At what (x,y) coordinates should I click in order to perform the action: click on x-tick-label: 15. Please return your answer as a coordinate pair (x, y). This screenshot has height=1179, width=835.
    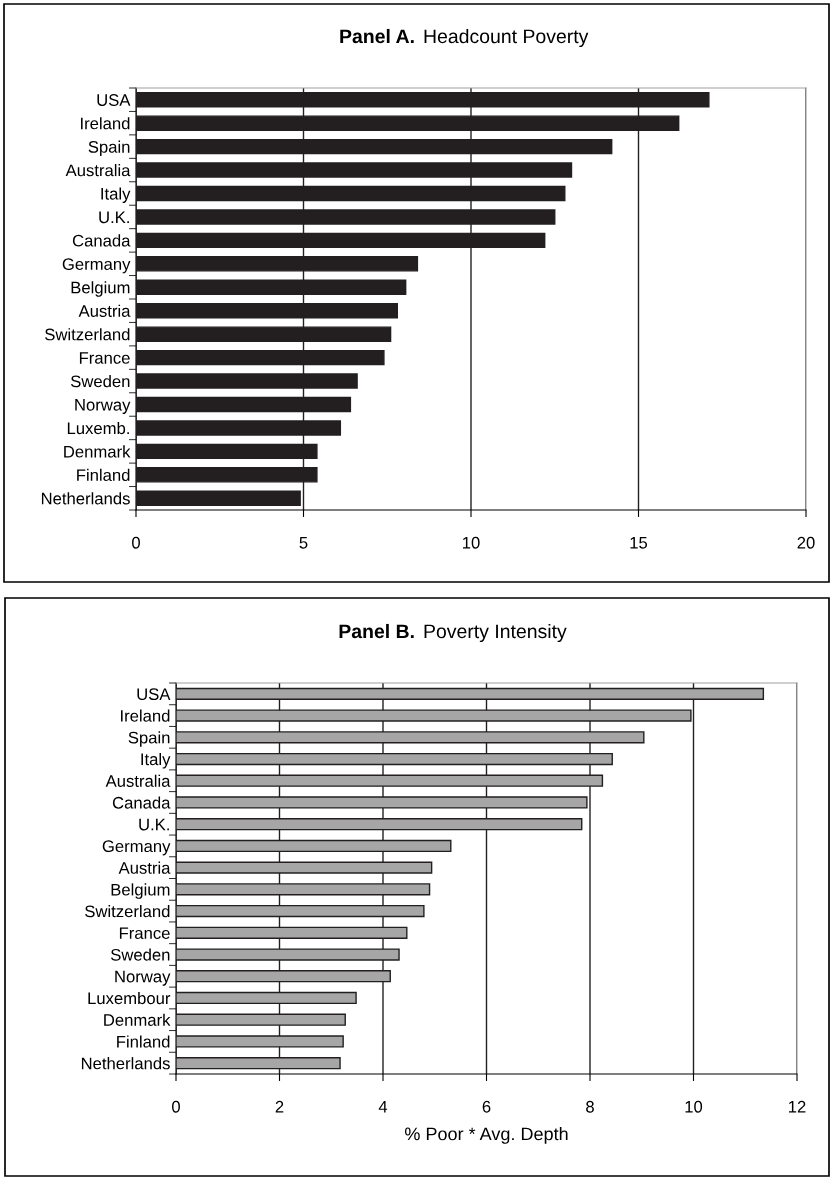
    Looking at the image, I should click on (639, 543).